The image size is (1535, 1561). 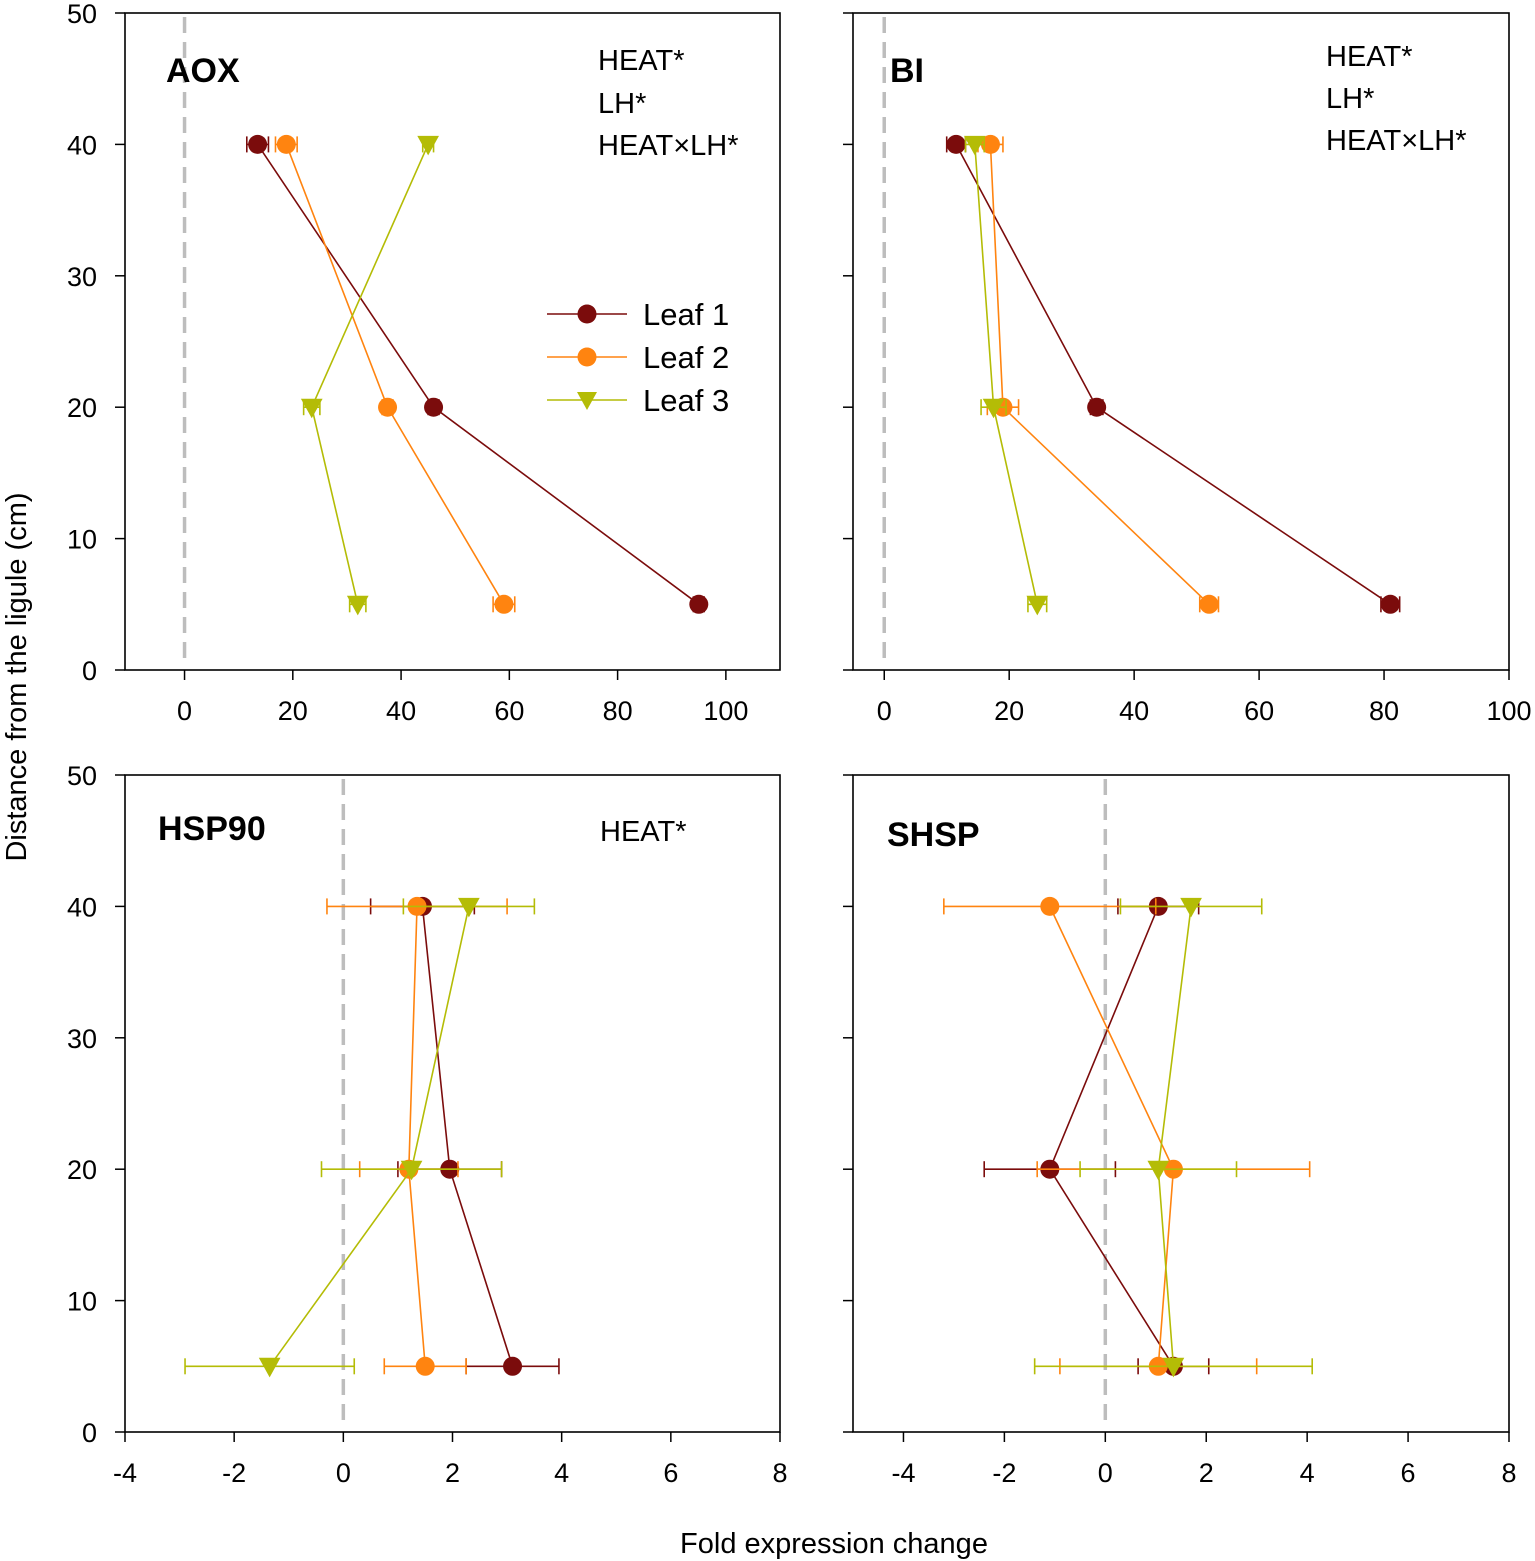 I want to click on panel-title: AOX, so click(x=203, y=71).